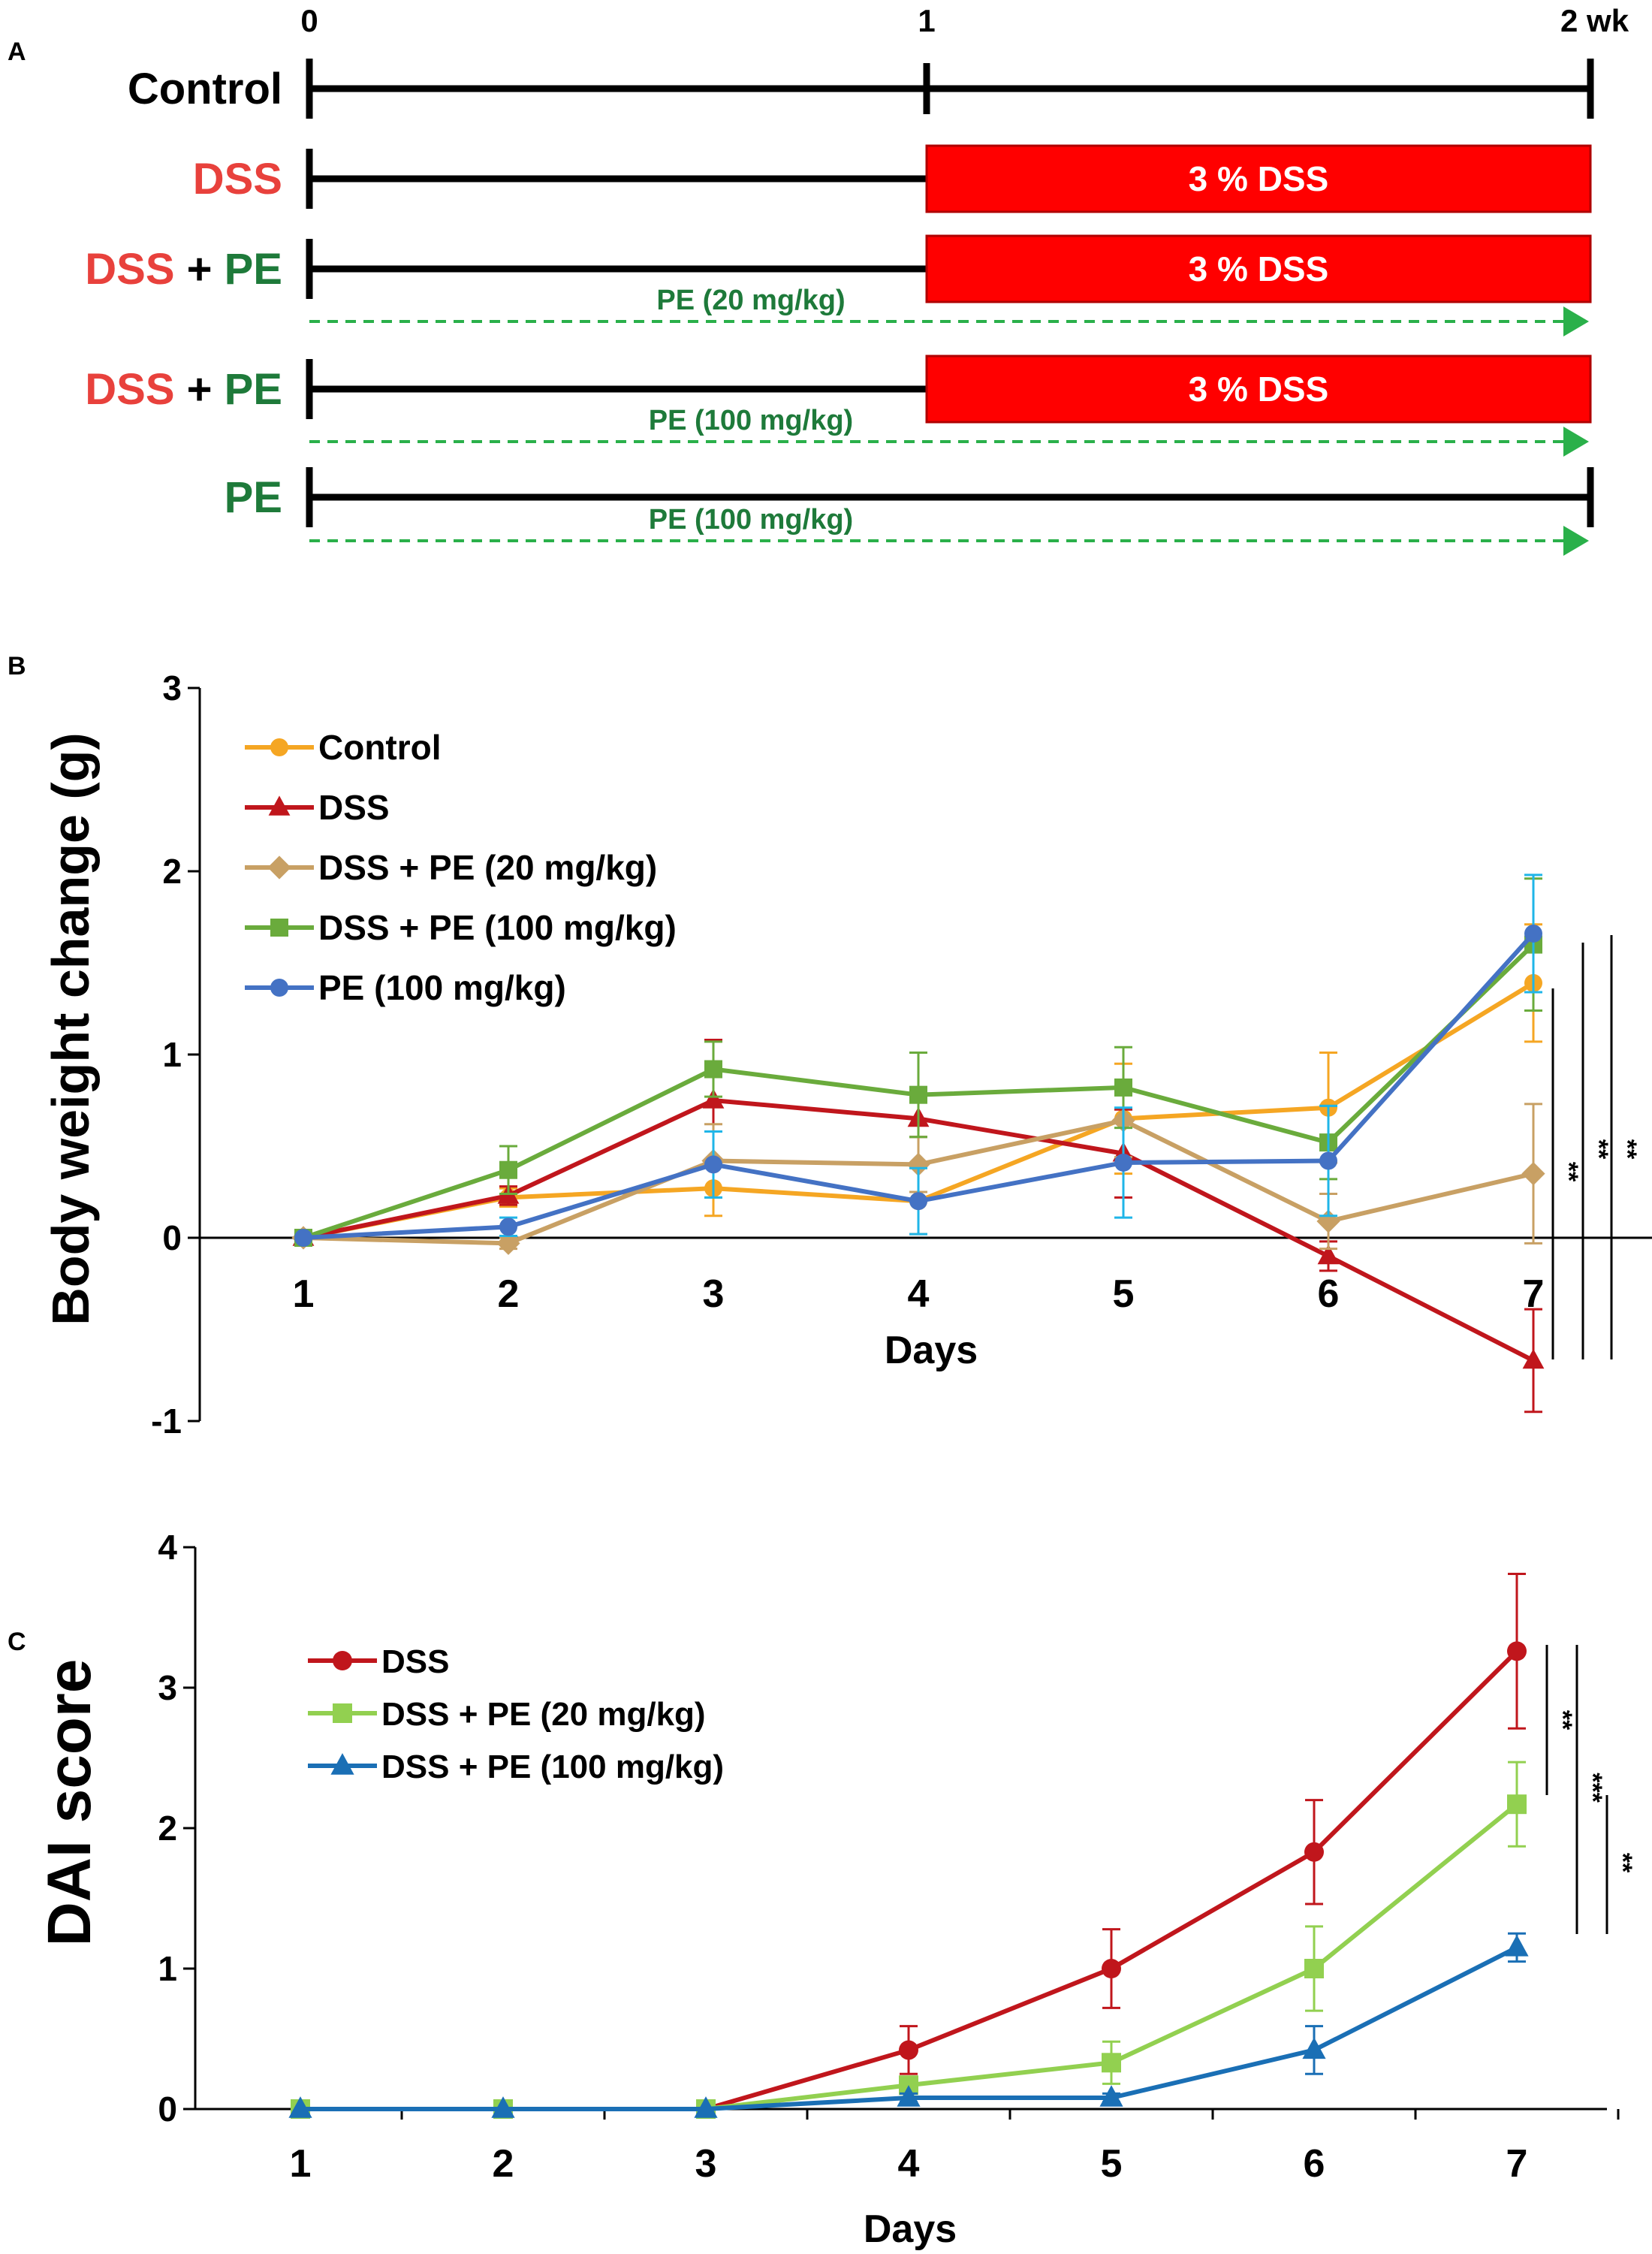 This screenshot has height=2254, width=1652. Describe the element at coordinates (908, 2025) in the screenshot. I see `series-dss-pe-100-mg-kg` at that location.